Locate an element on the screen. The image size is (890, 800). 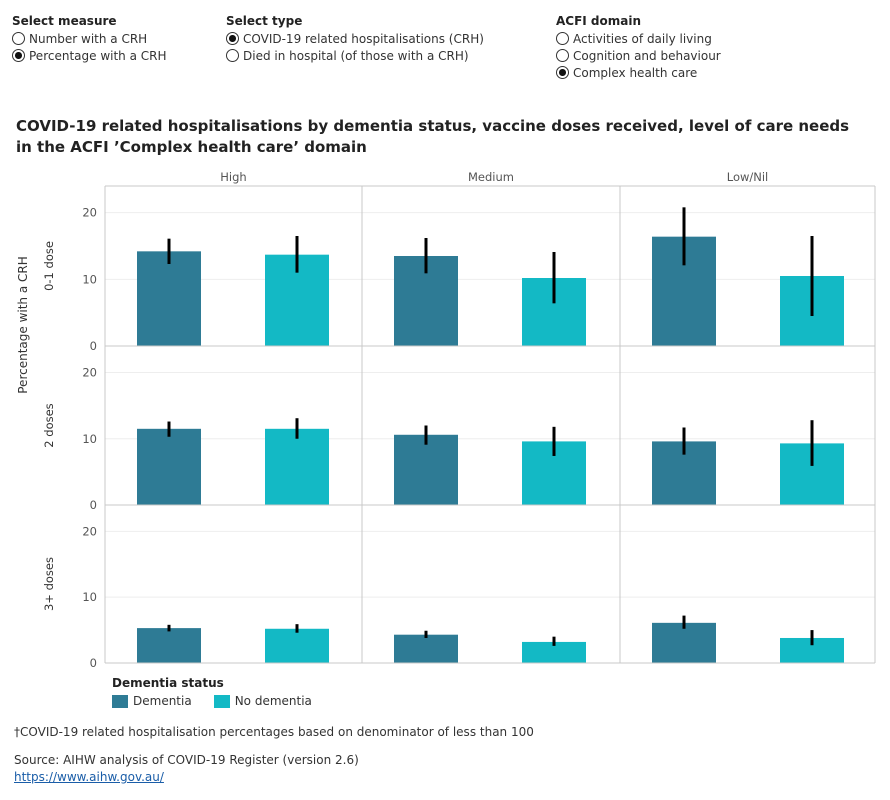
type-option-crh: COVID-19 related hospitalisations (CRH) is located at coordinates (355, 38).